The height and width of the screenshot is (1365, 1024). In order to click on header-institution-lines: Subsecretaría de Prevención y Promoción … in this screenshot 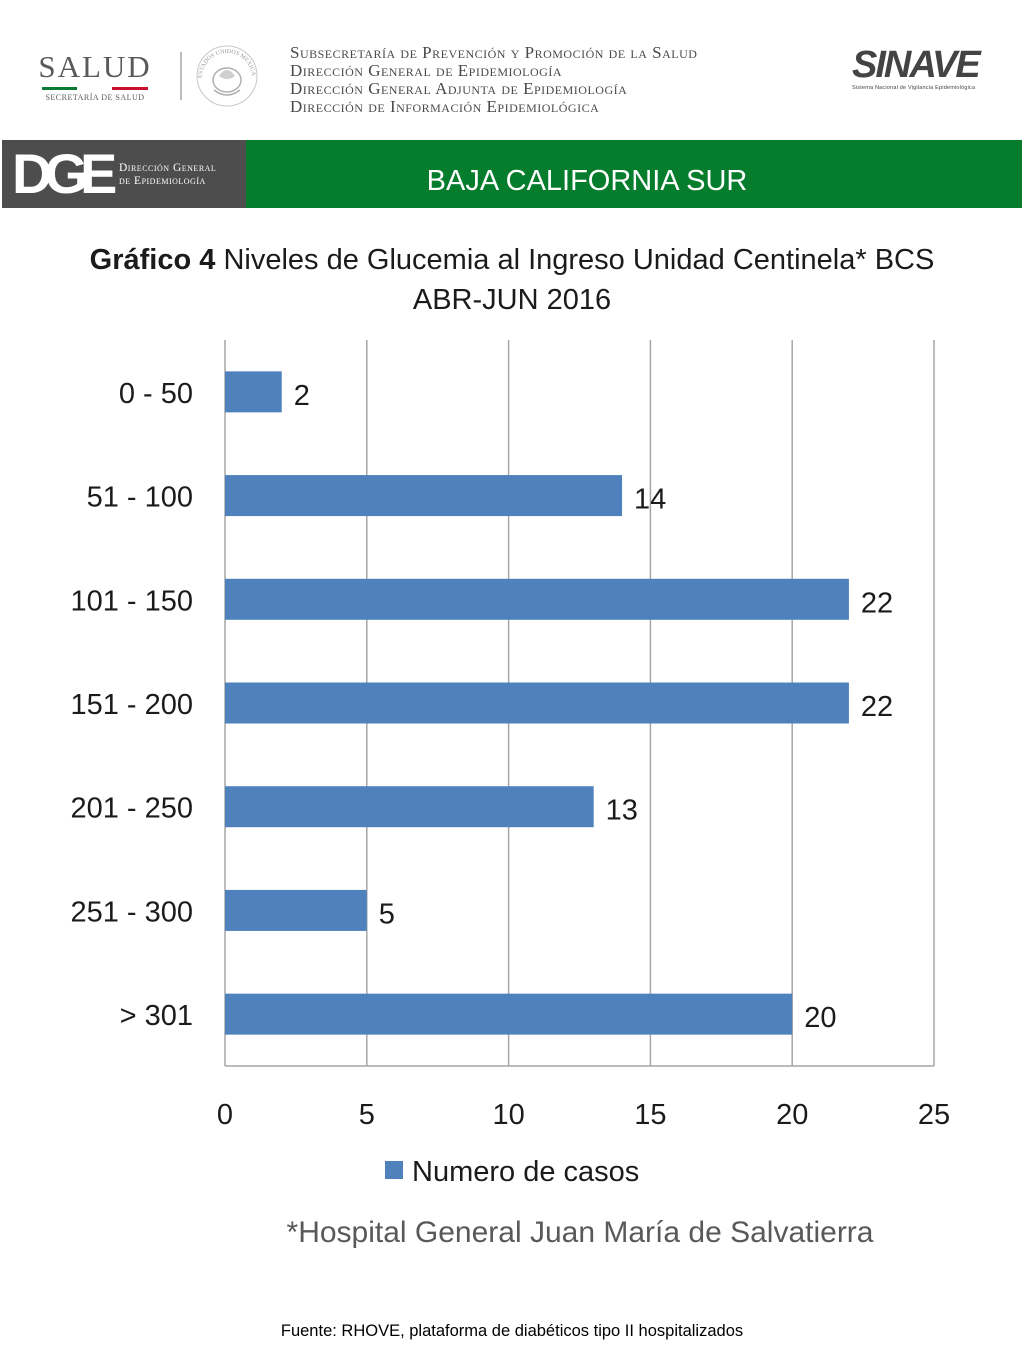, I will do `click(493, 80)`.